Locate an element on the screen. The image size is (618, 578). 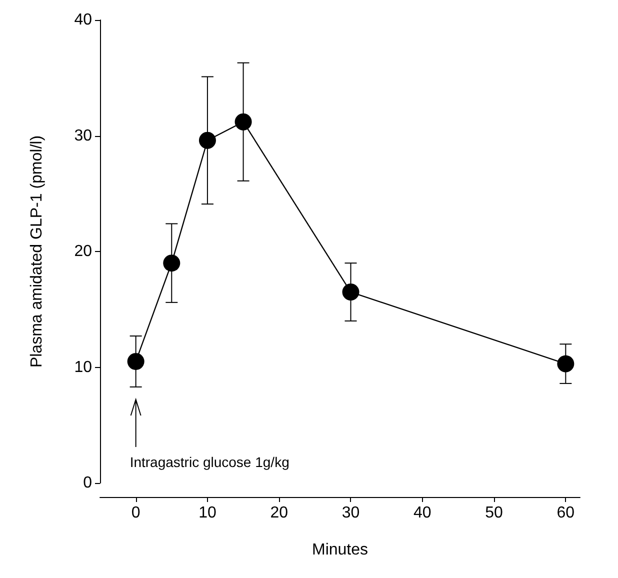
x-axis-title: Minutes is located at coordinates (340, 550).